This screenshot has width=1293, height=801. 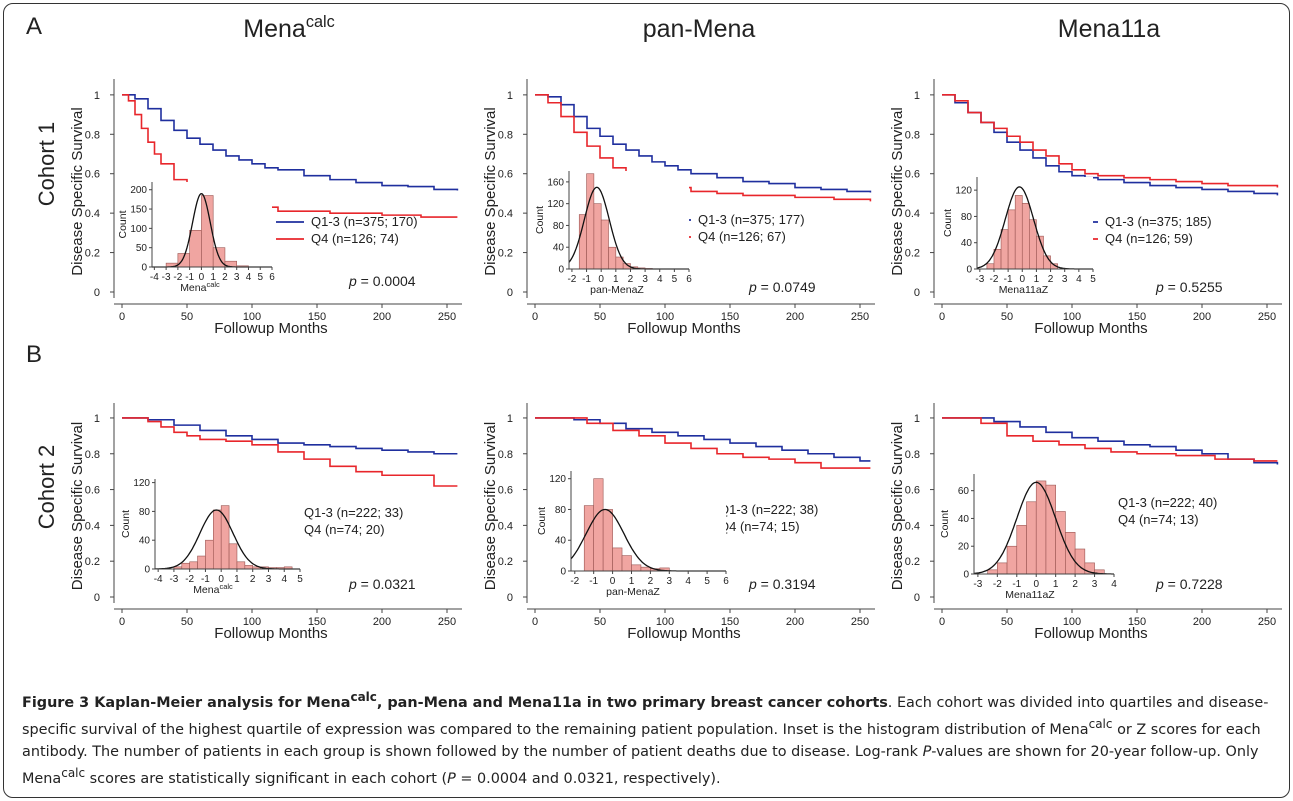 What do you see at coordinates (860, 622) in the screenshot?
I see `chart-5-xtick-label: 250` at bounding box center [860, 622].